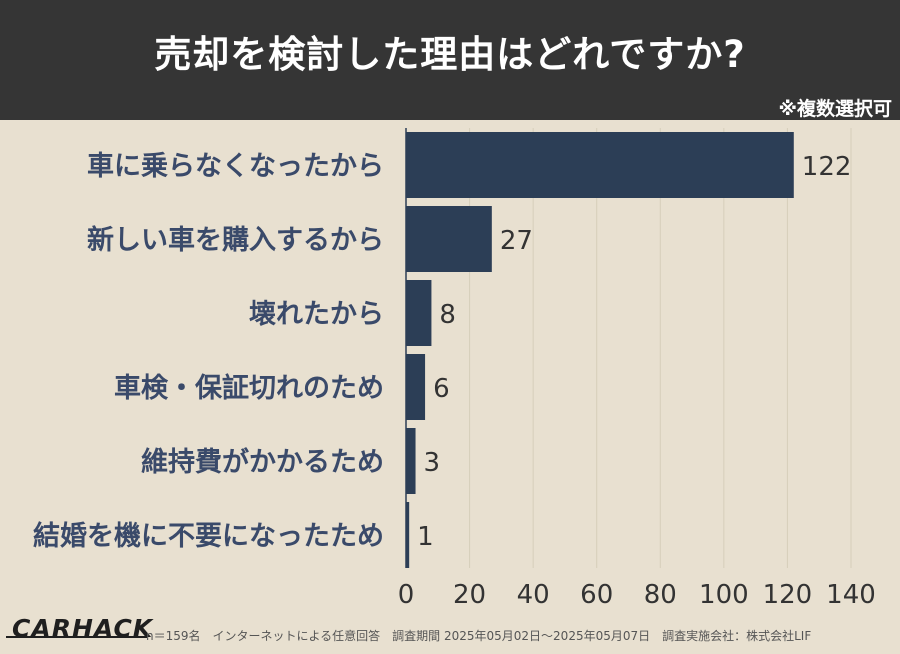 The image size is (900, 654). I want to click on x-tick-label: 60, so click(596, 595).